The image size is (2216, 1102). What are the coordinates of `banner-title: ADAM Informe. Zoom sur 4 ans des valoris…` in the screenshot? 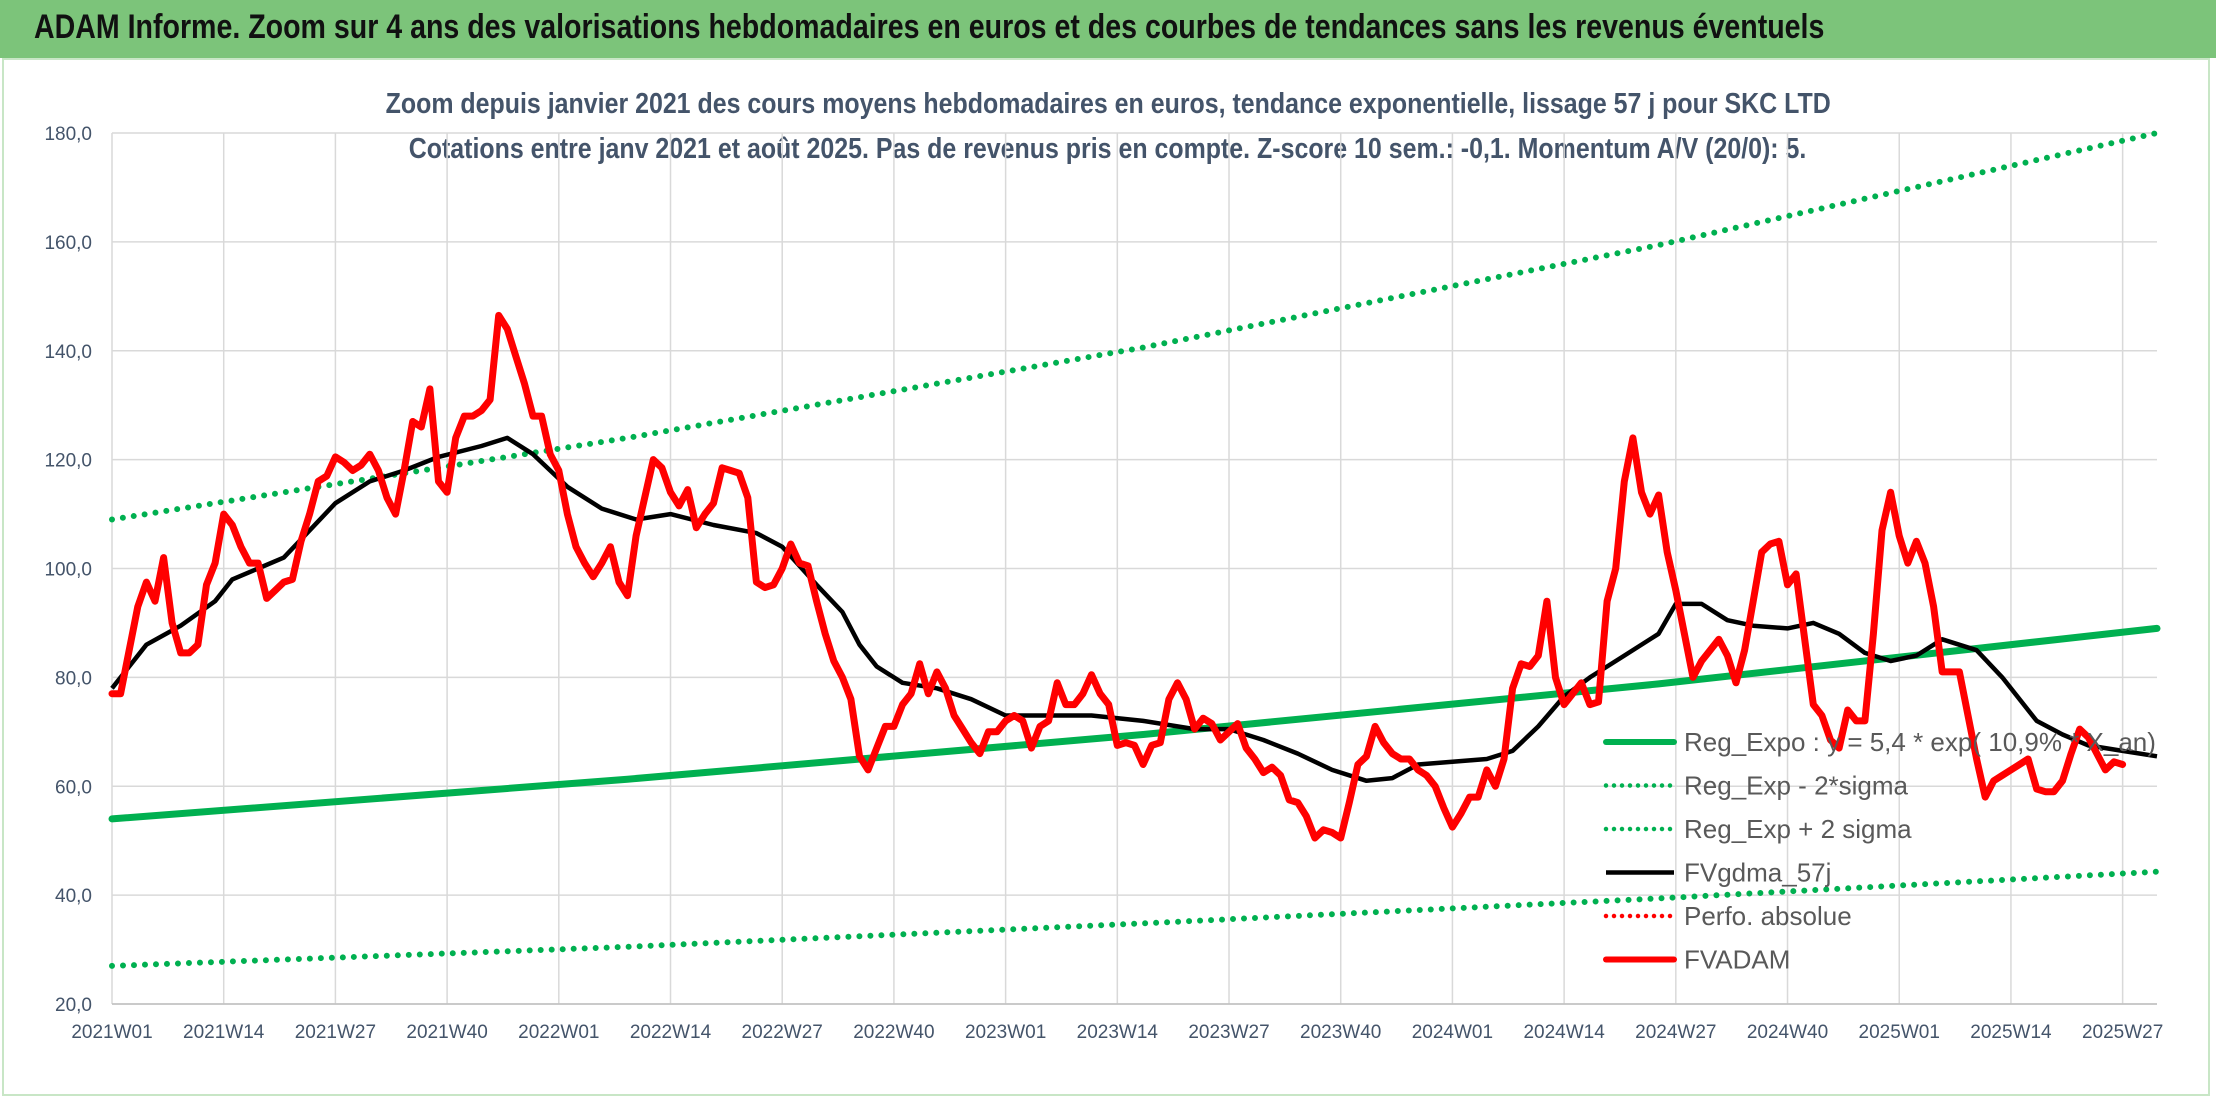 It's located at (929, 27).